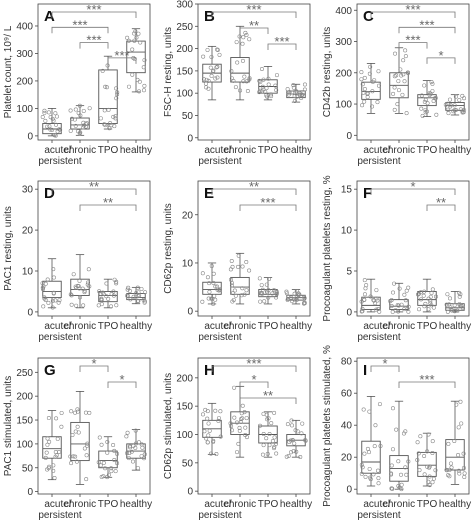 This screenshot has width=474, height=530. I want to click on bracket-line, so click(413, 191).